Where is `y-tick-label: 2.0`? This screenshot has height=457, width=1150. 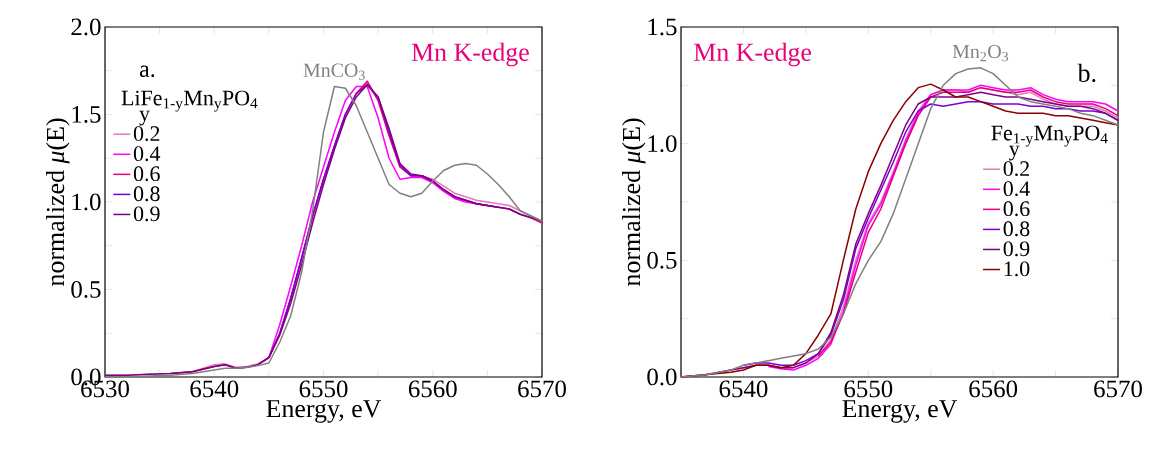
y-tick-label: 2.0 is located at coordinates (86, 27).